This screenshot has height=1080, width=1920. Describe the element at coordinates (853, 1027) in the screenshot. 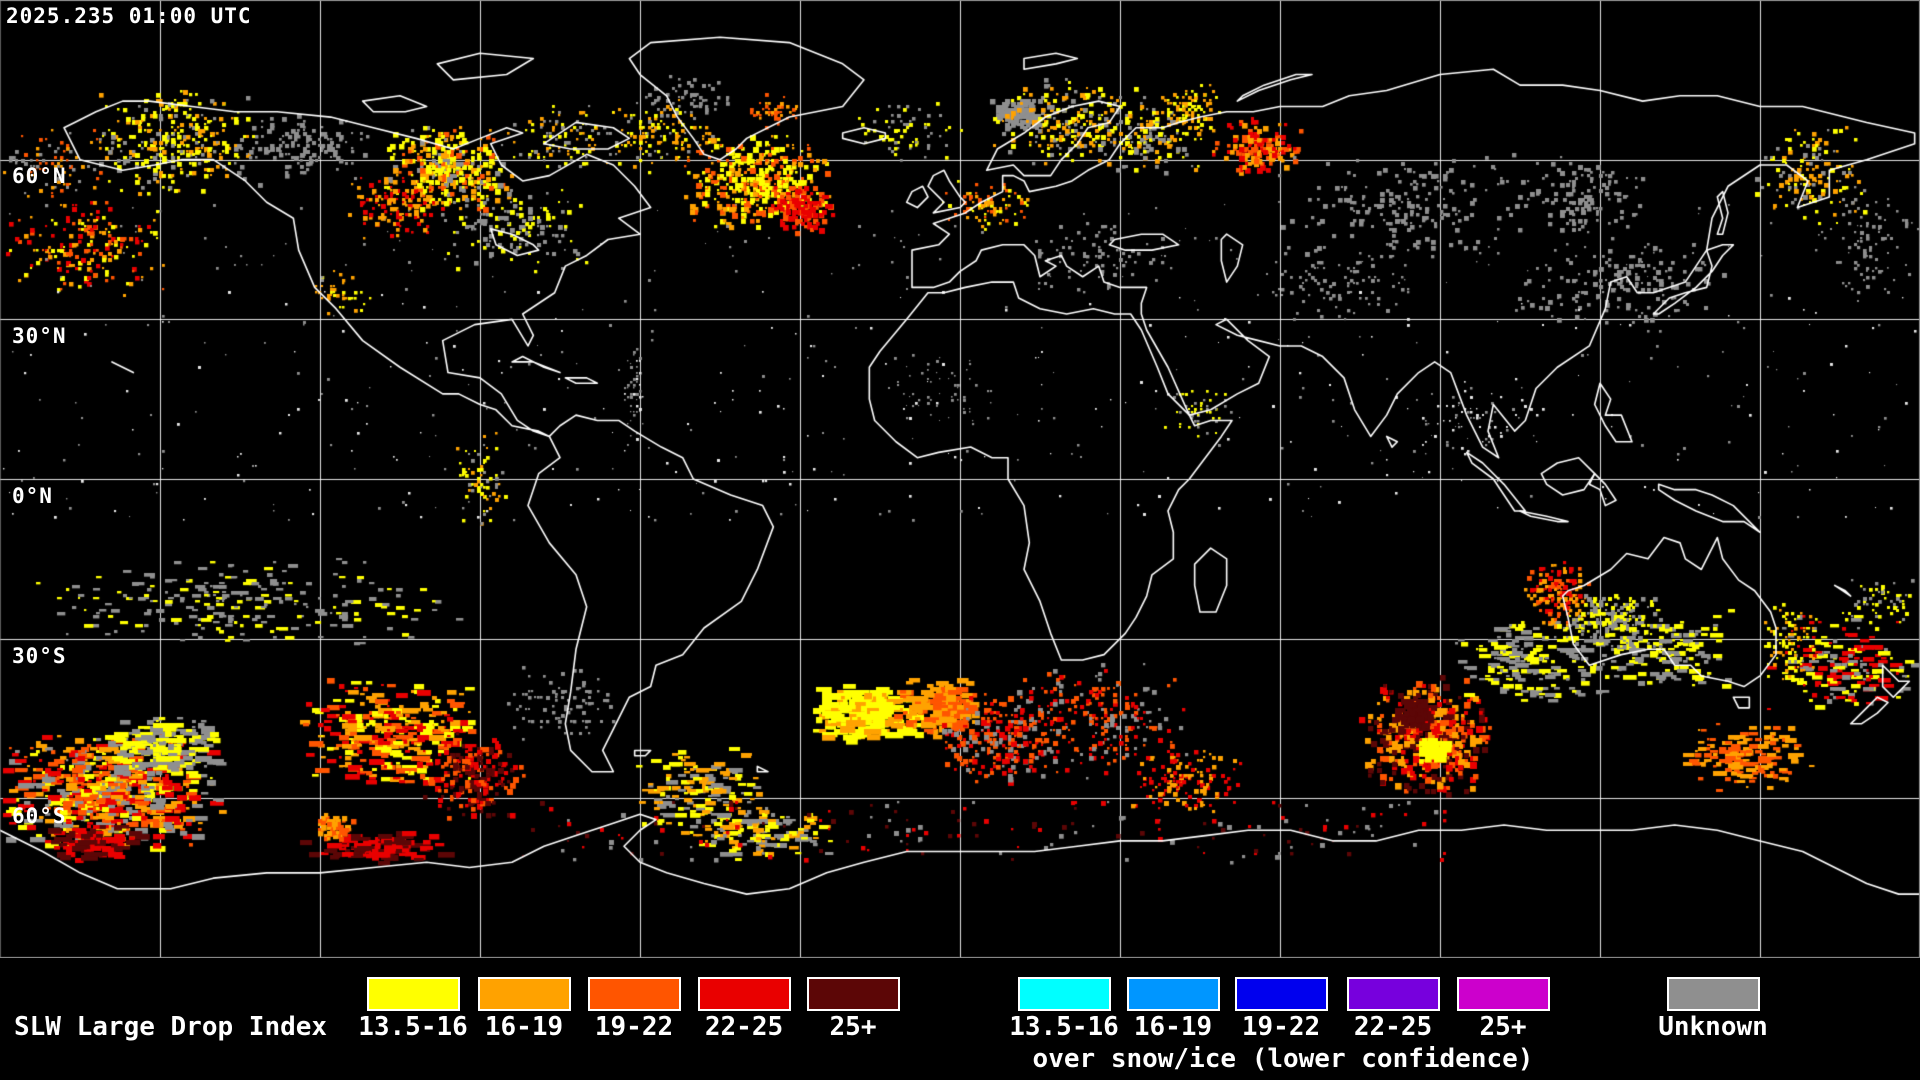

I see `legend-label-25plus: 25+` at that location.